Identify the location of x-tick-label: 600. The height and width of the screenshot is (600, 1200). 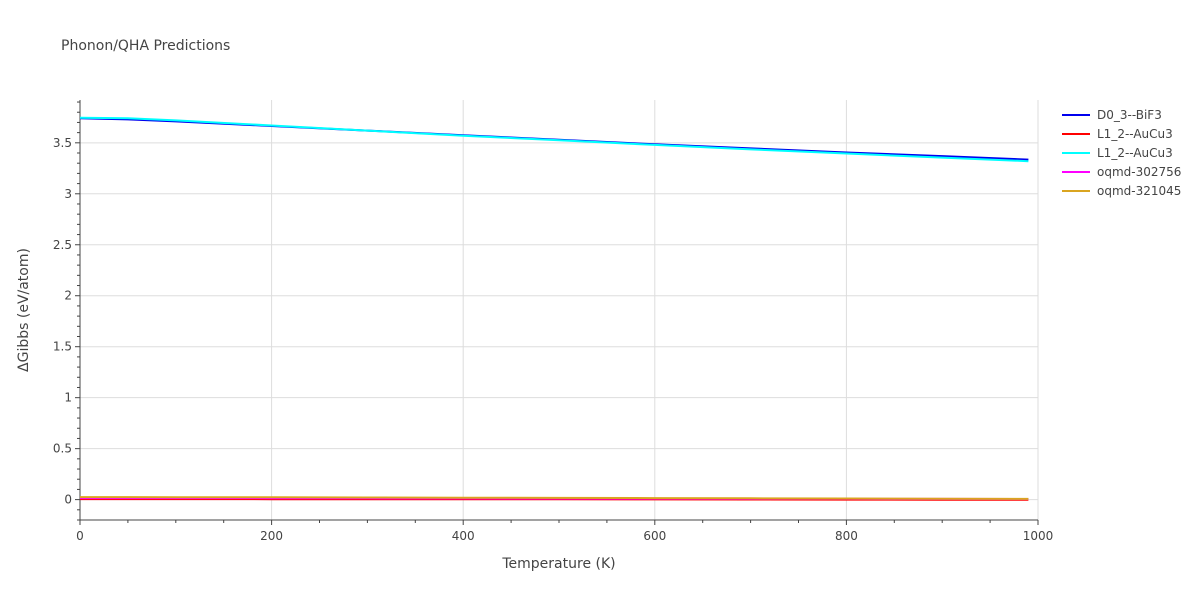
(654, 536).